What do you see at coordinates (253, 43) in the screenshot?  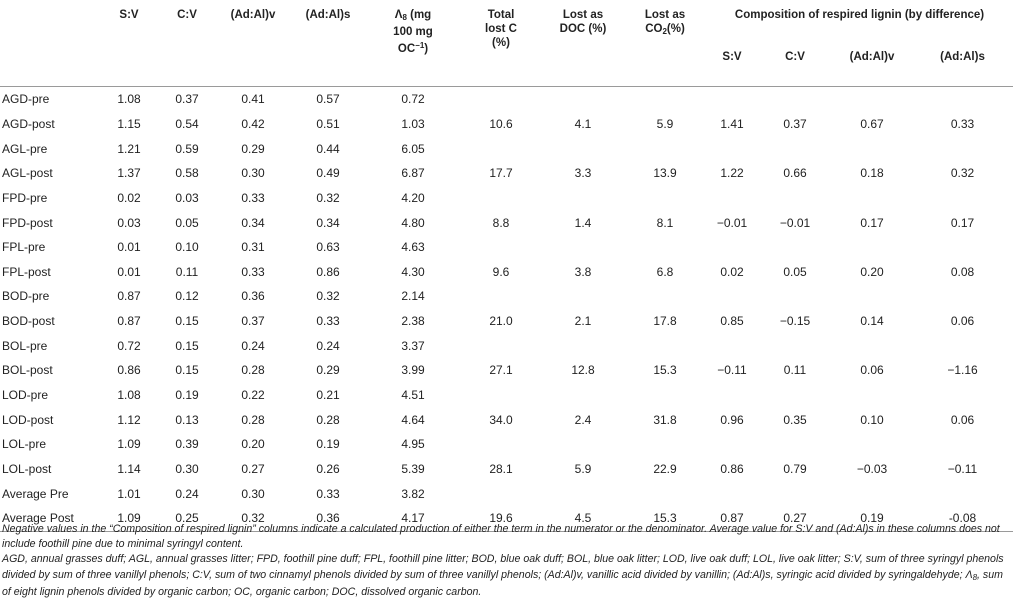 I see `header-adalv: (Ad:Al)v` at bounding box center [253, 43].